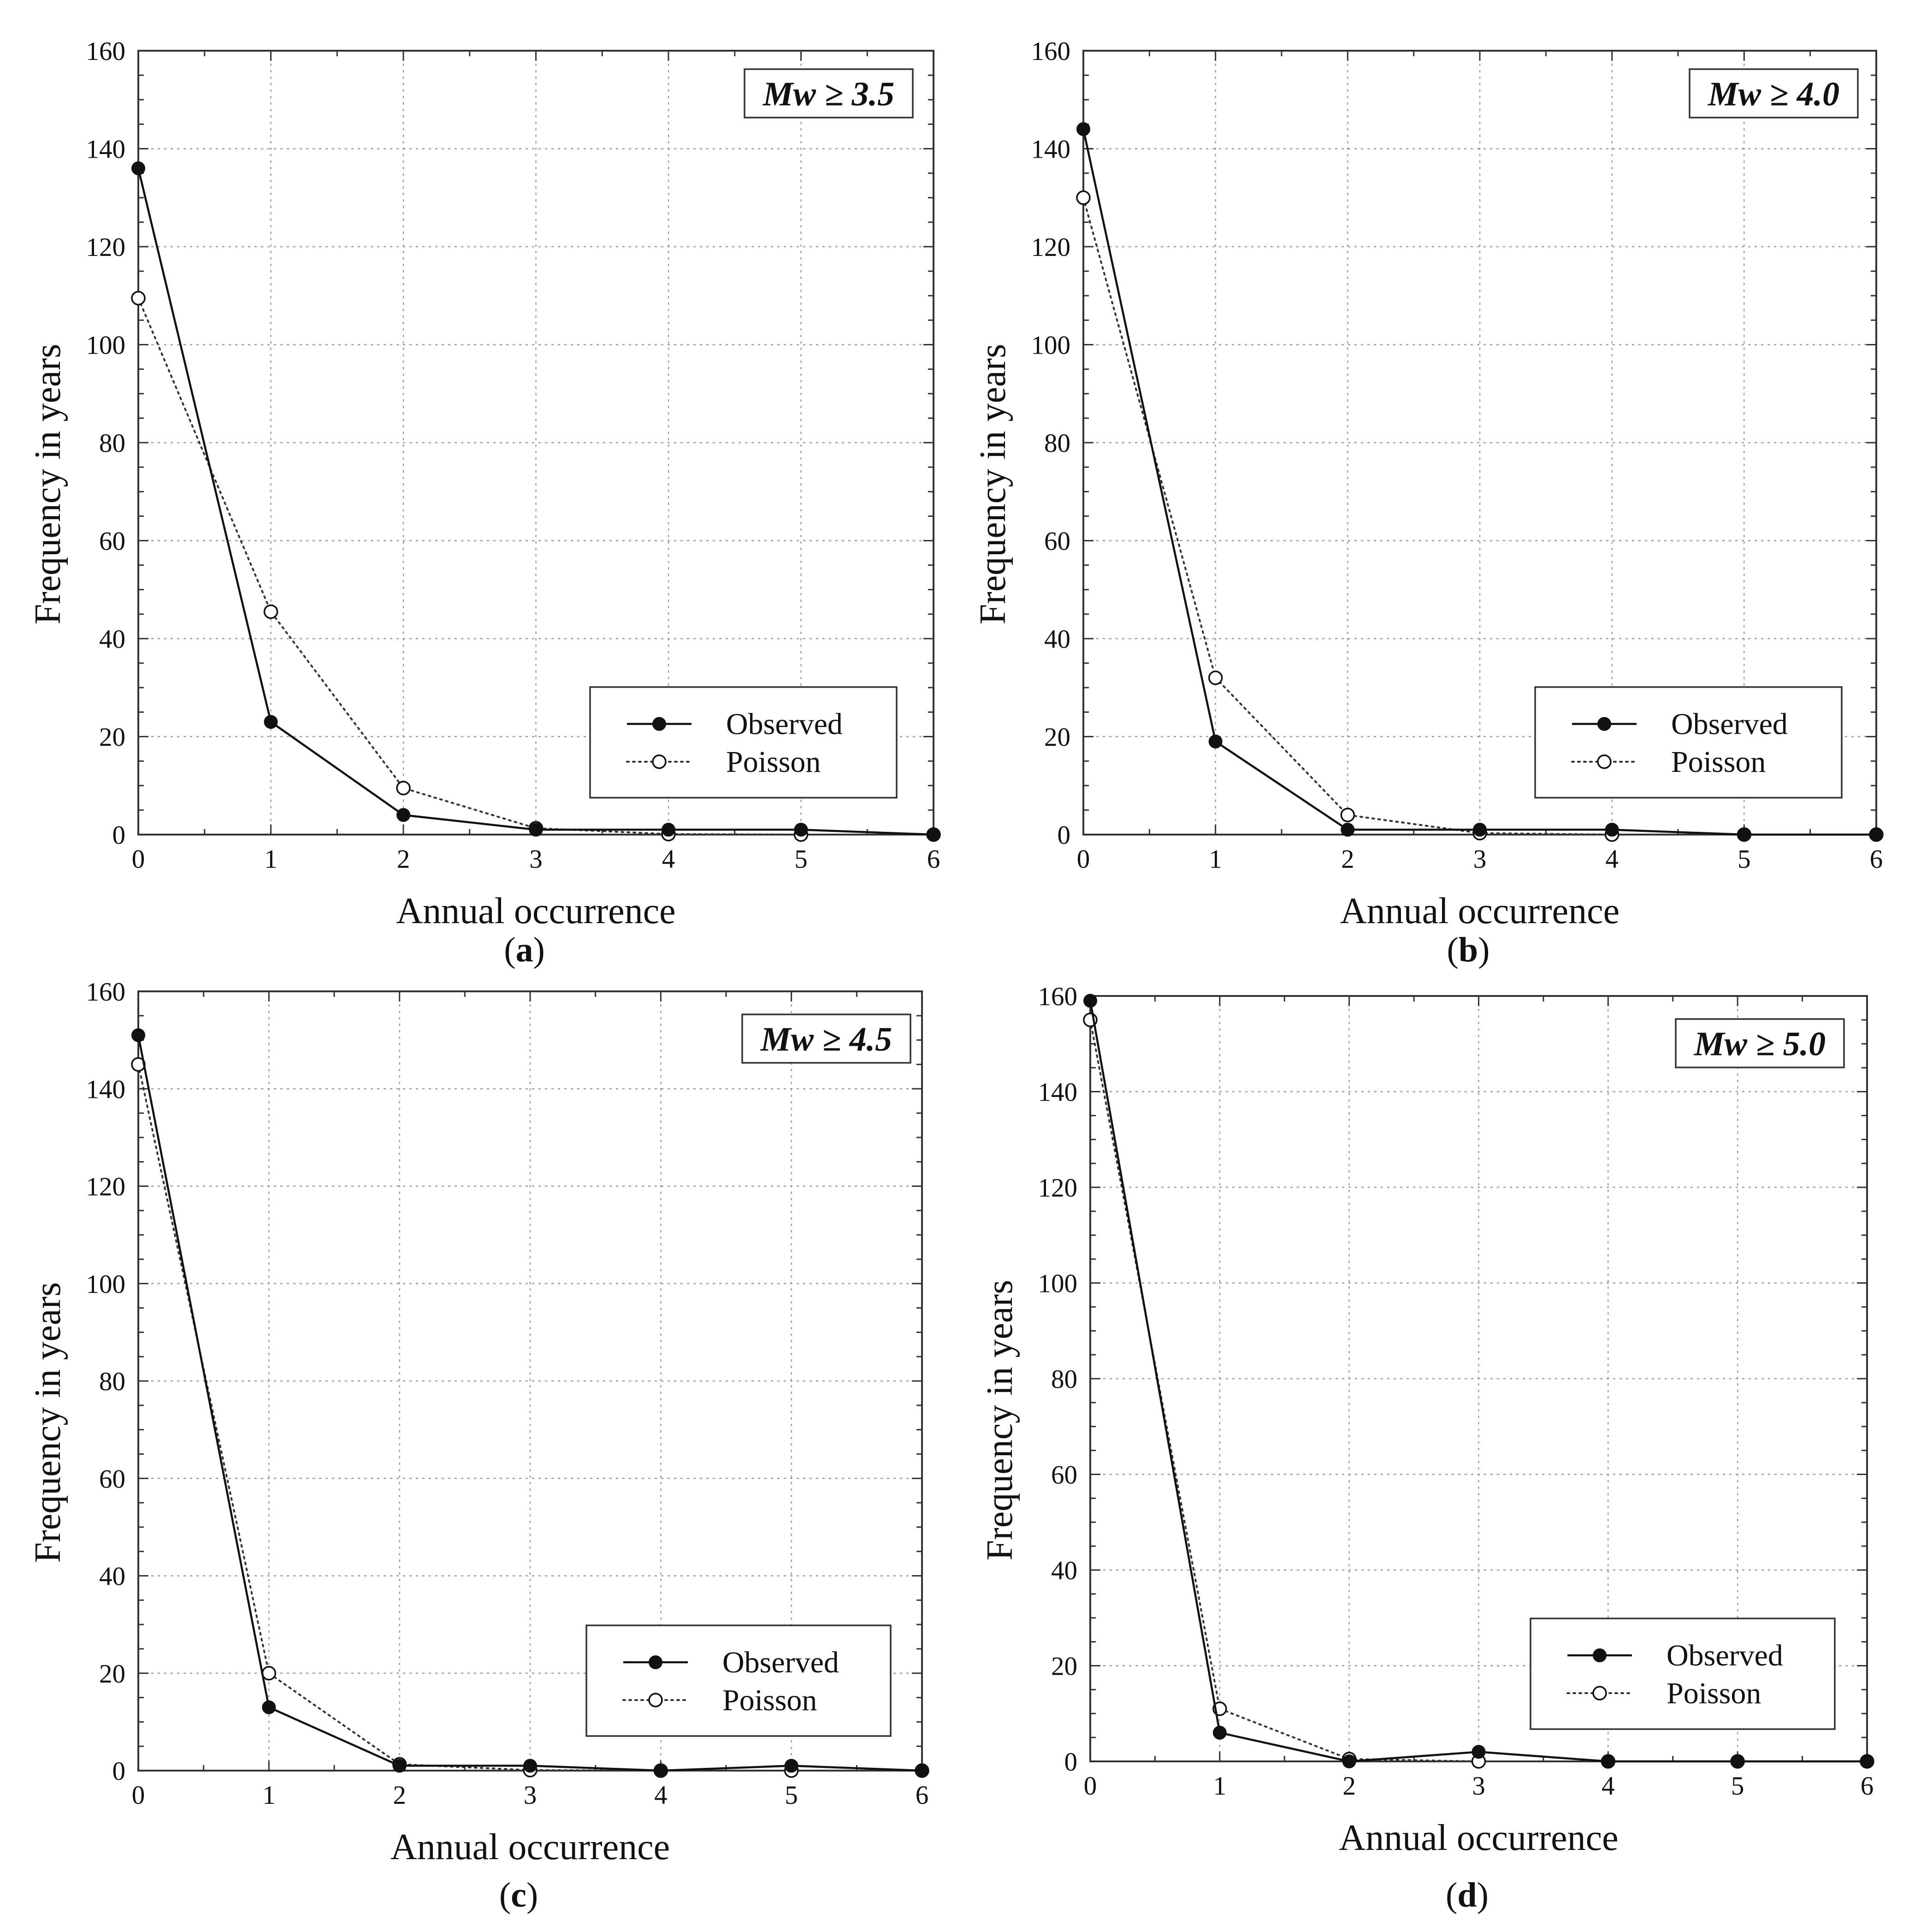 This screenshot has height=1932, width=1909. I want to click on poisson-legend-label: Poisson, so click(1718, 762).